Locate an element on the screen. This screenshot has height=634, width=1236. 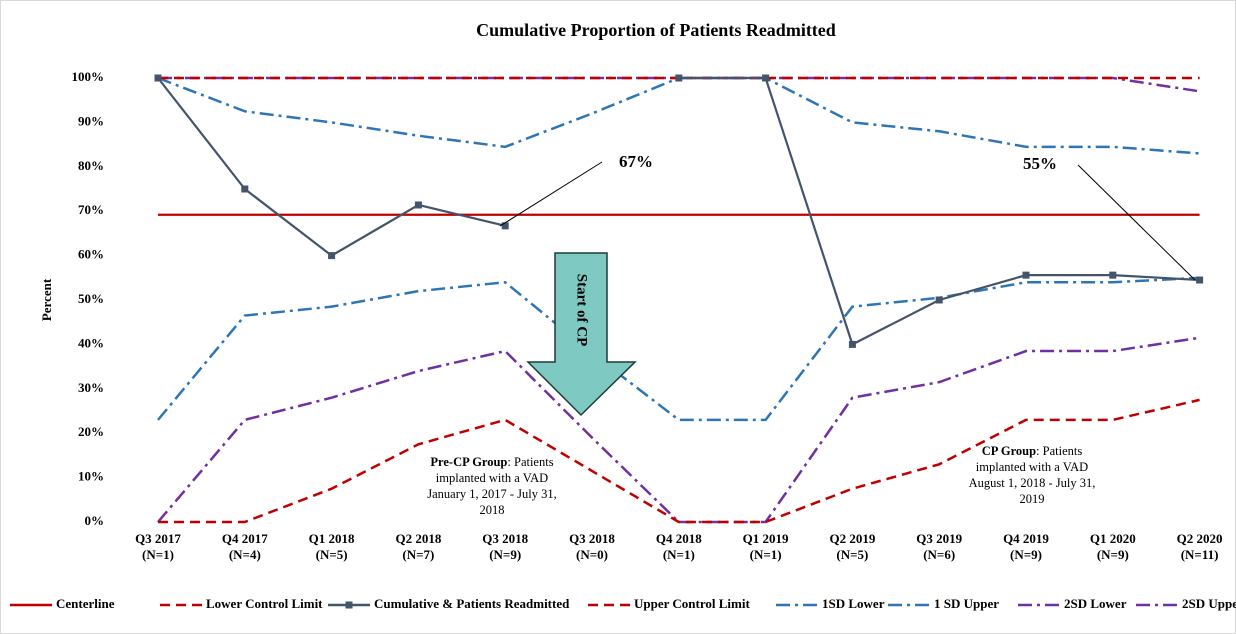
x-tick-label: (N=6) is located at coordinates (939, 554).